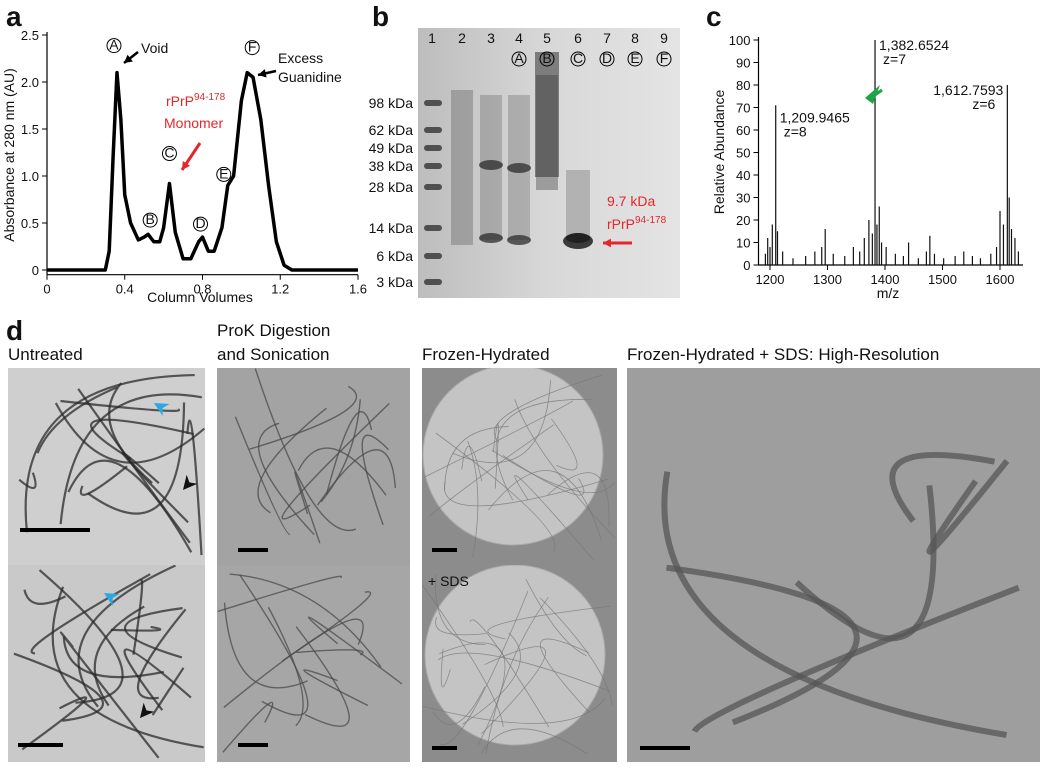 The image size is (1050, 768). Describe the element at coordinates (432, 38) in the screenshot. I see `lane-number: 1` at that location.